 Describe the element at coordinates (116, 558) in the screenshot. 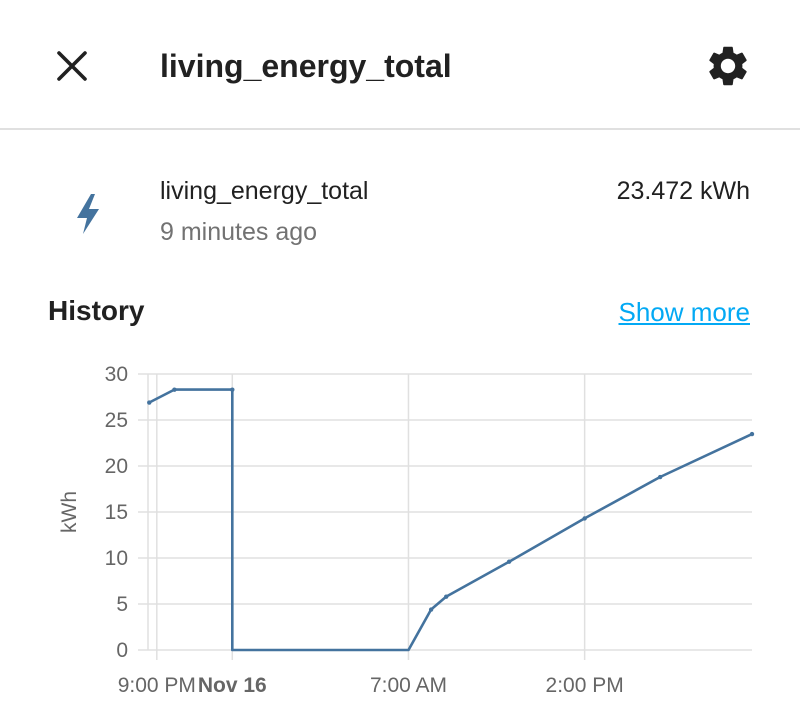

I see `y-tick-label: 10` at that location.